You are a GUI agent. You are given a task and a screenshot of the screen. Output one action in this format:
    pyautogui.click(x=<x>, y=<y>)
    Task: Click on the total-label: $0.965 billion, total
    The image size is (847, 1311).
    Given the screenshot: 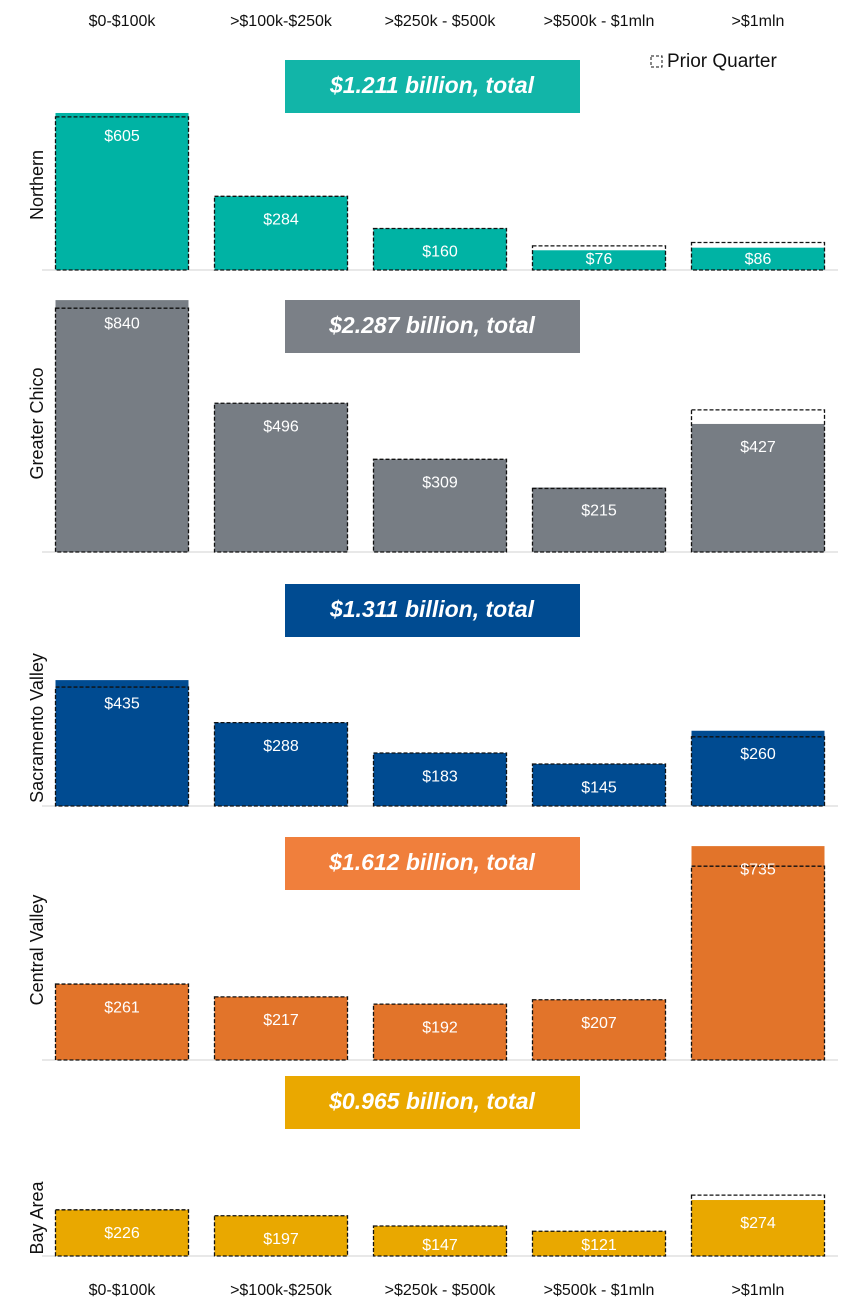 What is the action you would take?
    pyautogui.click(x=431, y=1101)
    